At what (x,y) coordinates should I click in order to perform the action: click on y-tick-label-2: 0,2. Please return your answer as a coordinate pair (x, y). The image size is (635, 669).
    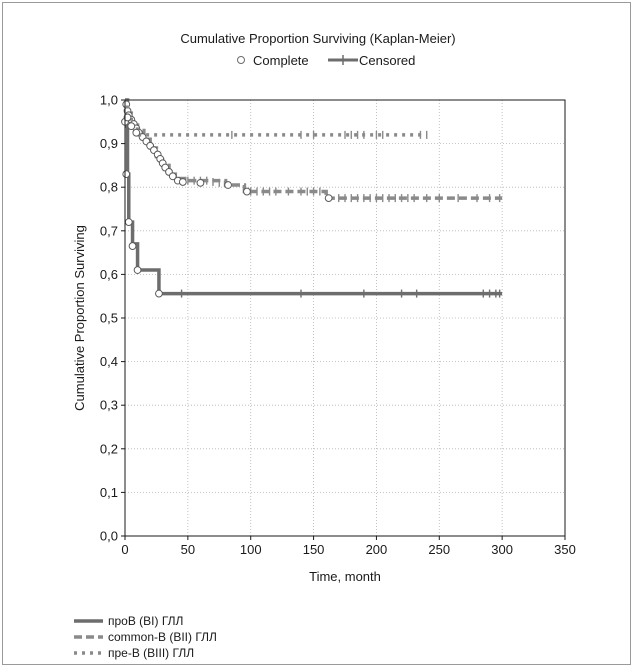
    Looking at the image, I should click on (109, 448).